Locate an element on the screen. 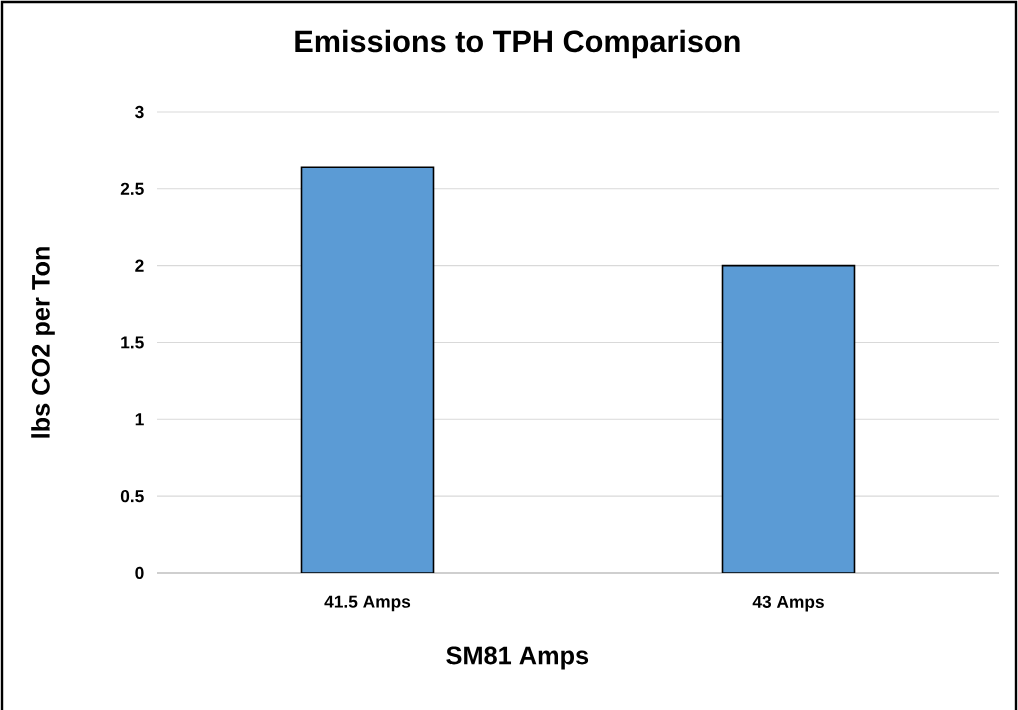  y-tick-label: 0 is located at coordinates (139, 573).